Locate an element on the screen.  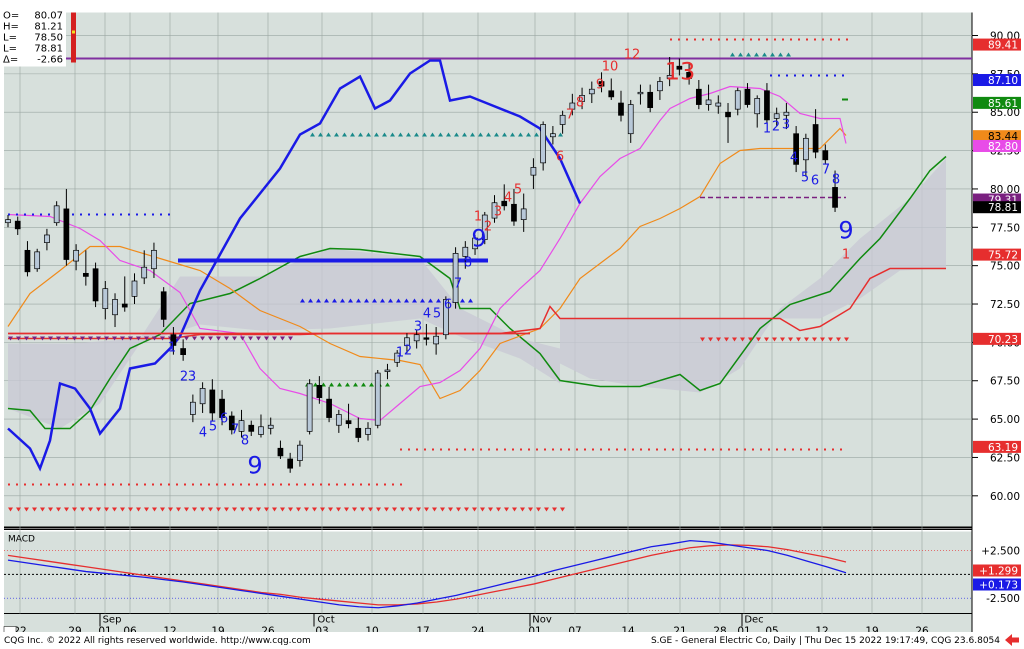
td-count-label: 2 is located at coordinates (488, 227).